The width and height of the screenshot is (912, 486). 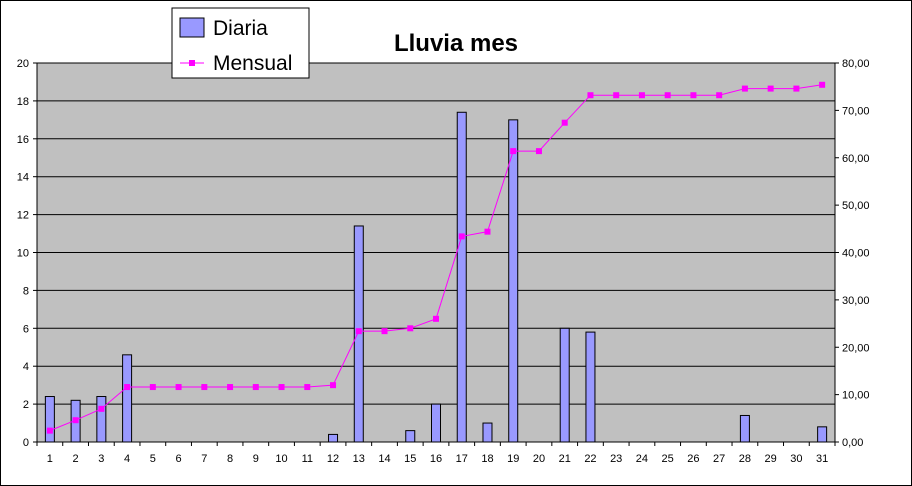 I want to click on right-tick-label: 20,00, so click(x=856, y=348).